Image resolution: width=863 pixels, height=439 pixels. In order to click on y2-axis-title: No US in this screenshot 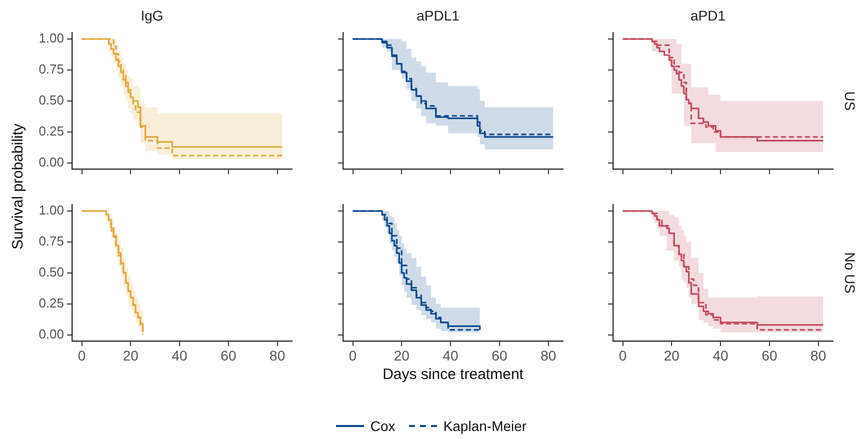, I will do `click(850, 273)`.